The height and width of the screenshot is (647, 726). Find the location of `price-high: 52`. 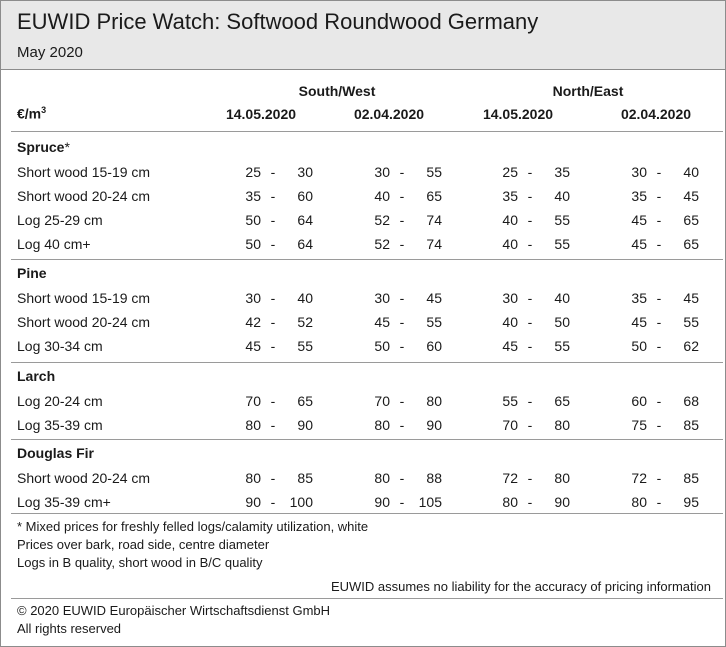

price-high: 52 is located at coordinates (305, 322).